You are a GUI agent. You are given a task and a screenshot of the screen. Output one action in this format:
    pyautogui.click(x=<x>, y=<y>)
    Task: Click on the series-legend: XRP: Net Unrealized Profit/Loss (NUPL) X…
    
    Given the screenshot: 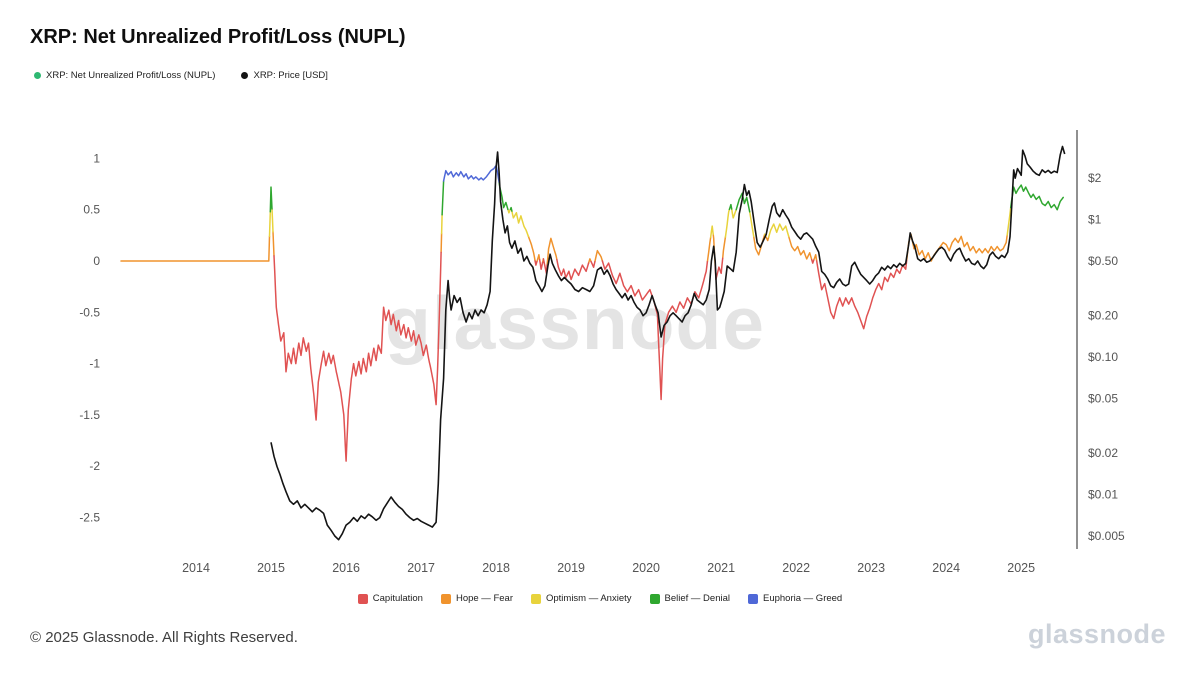 What is the action you would take?
    pyautogui.click(x=181, y=75)
    